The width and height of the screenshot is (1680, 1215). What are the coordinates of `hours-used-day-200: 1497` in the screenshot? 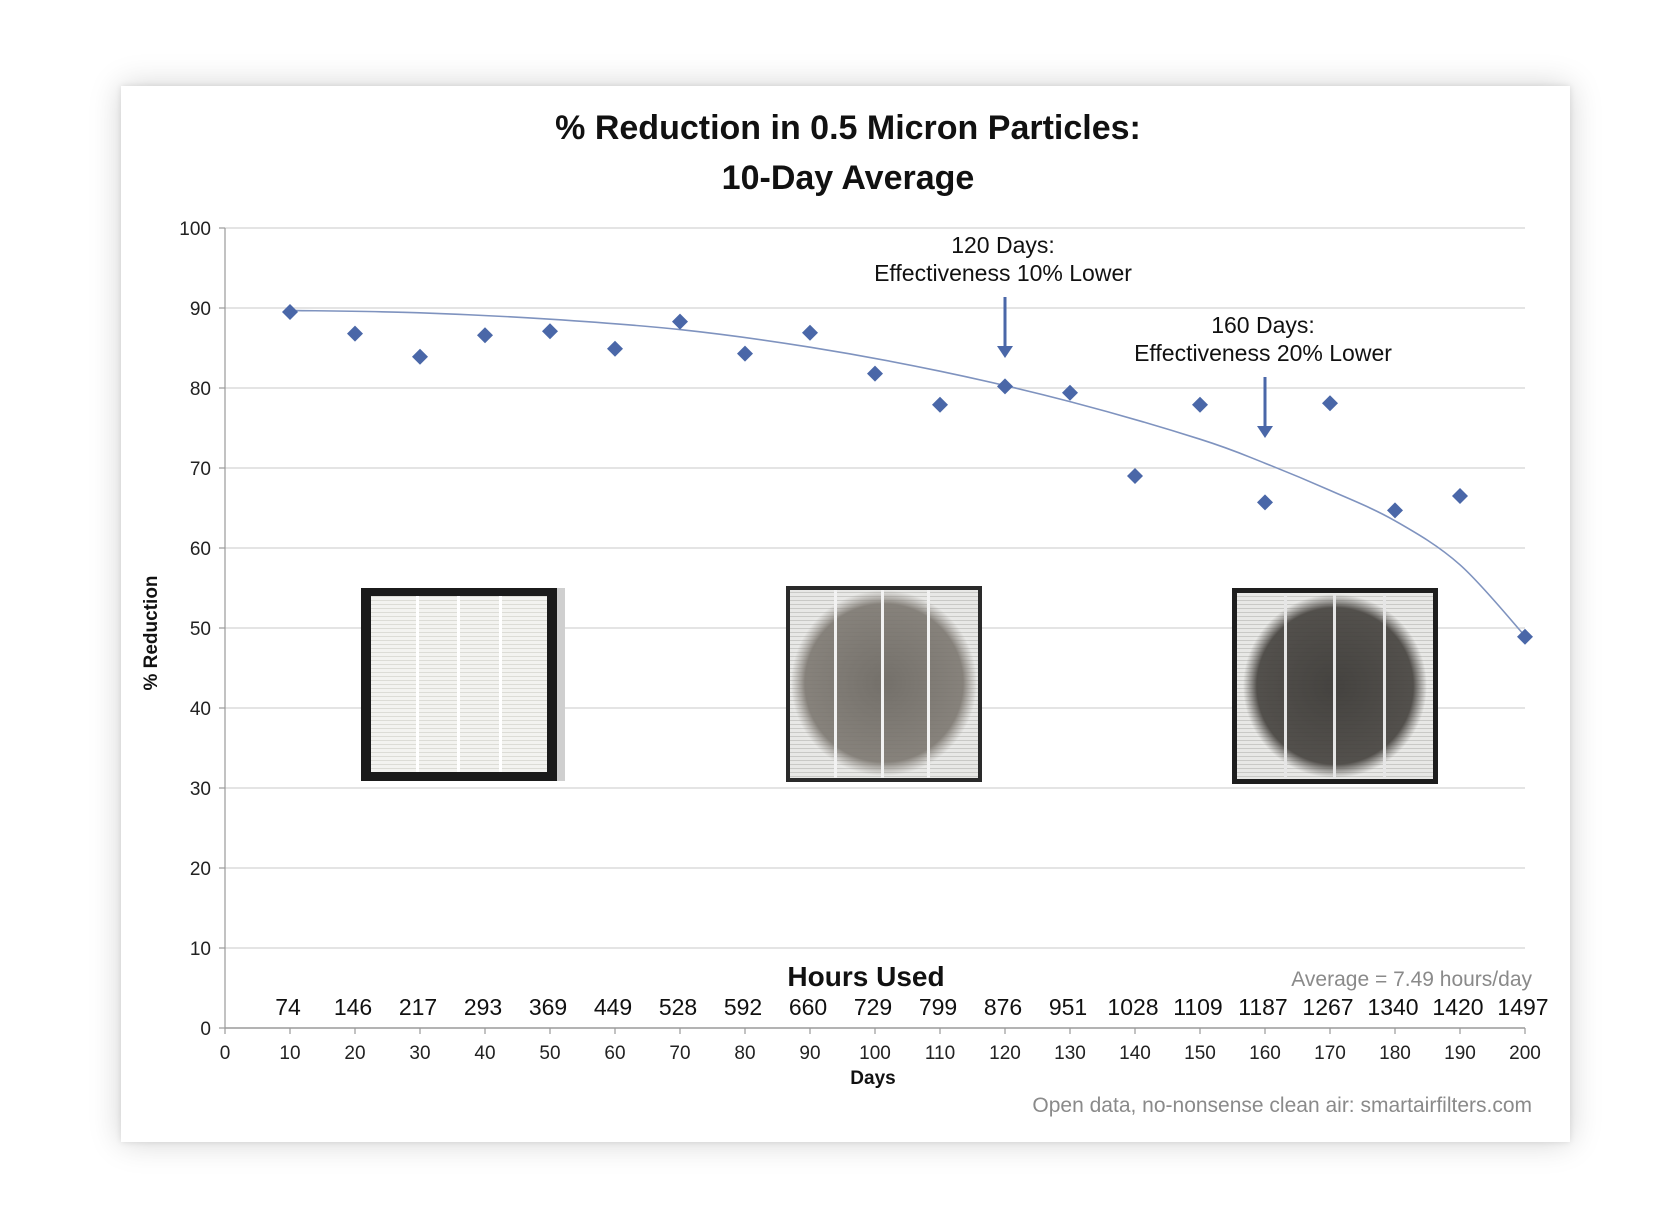 It's located at (1522, 1007).